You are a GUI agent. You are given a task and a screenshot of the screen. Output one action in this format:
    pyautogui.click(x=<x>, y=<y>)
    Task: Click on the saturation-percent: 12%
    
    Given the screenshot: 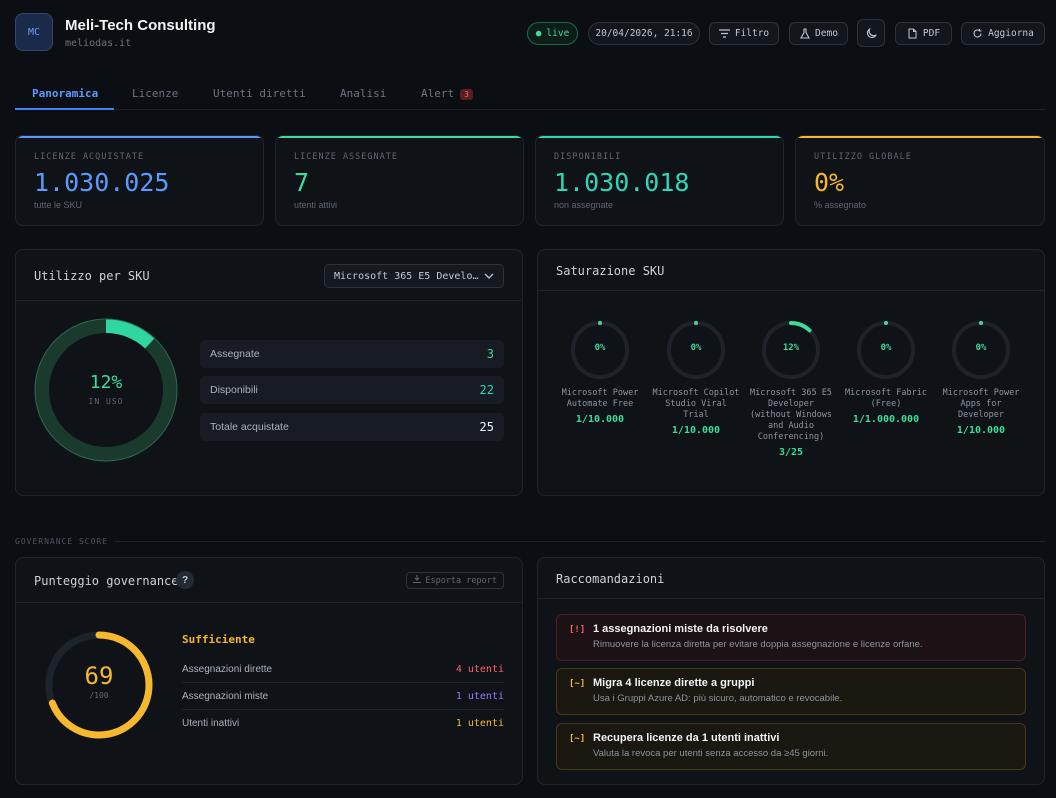 What is the action you would take?
    pyautogui.click(x=791, y=348)
    